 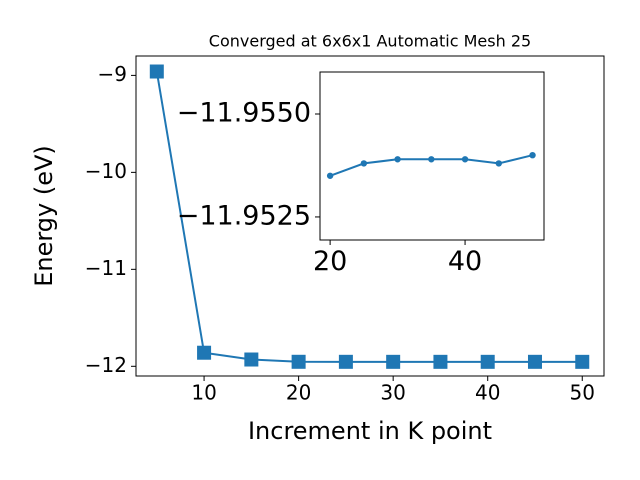 What do you see at coordinates (106, 268) in the screenshot?
I see `y-tick-label: −11` at bounding box center [106, 268].